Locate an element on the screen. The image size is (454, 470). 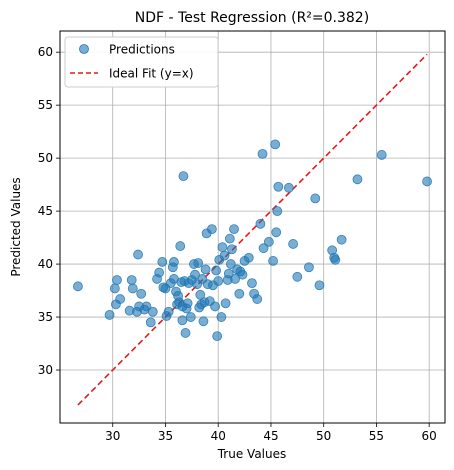
x-tick-label: 60 is located at coordinates (429, 436).